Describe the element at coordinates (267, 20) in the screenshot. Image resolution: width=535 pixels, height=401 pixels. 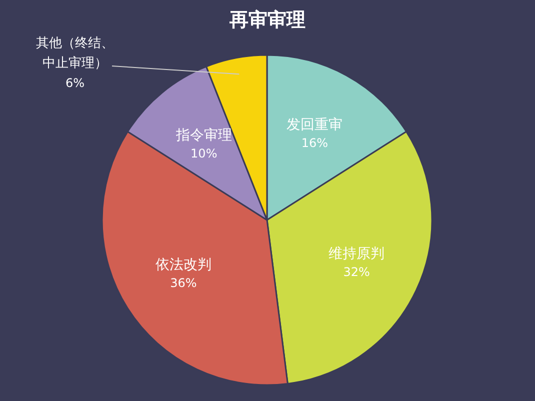
I see `chart-title: 再审审理` at that location.